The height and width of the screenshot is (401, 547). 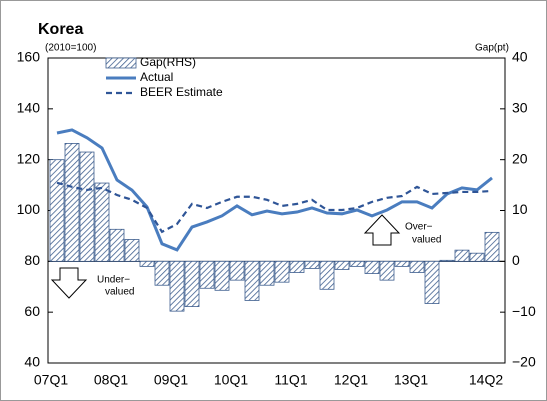 What do you see at coordinates (516, 260) in the screenshot?
I see `y2-tick-label: 0` at bounding box center [516, 260].